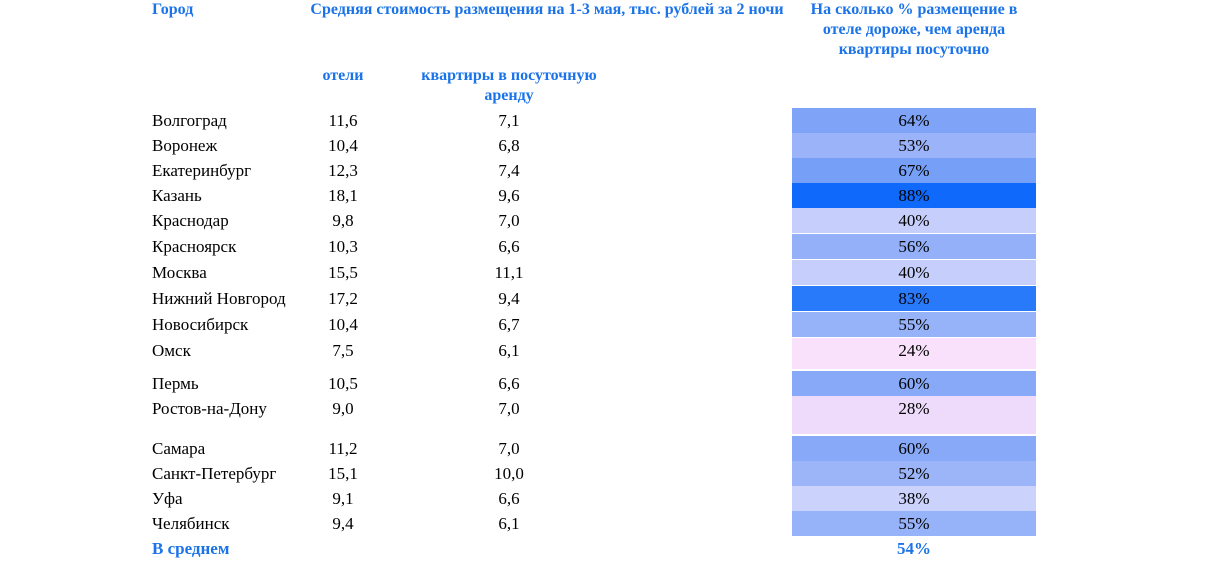 The width and height of the screenshot is (1206, 567). Describe the element at coordinates (509, 473) in the screenshot. I see `apartment-cost: 10,0` at that location.